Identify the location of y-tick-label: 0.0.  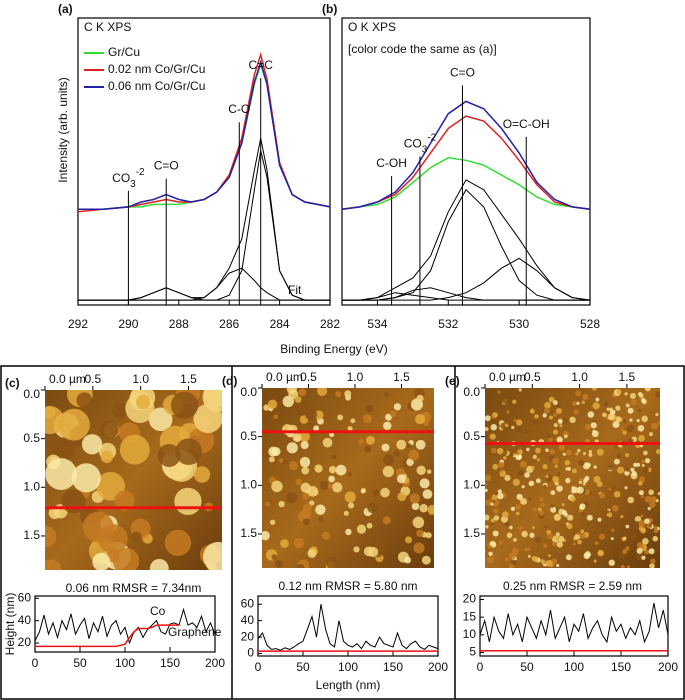
(471, 392).